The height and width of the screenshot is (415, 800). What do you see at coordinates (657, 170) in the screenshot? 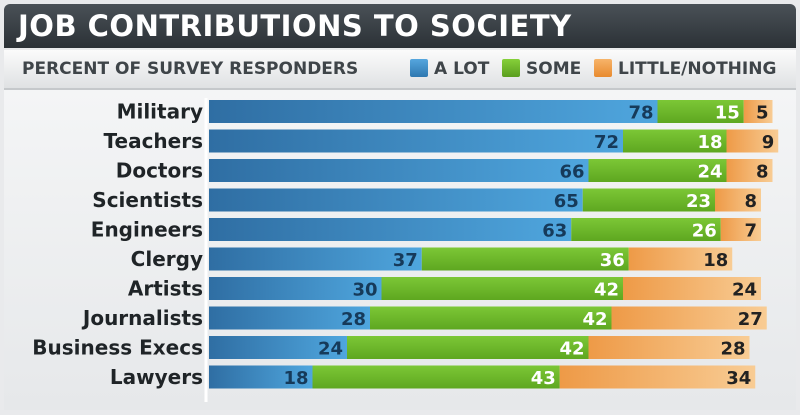
I see `bar-doctors-some` at bounding box center [657, 170].